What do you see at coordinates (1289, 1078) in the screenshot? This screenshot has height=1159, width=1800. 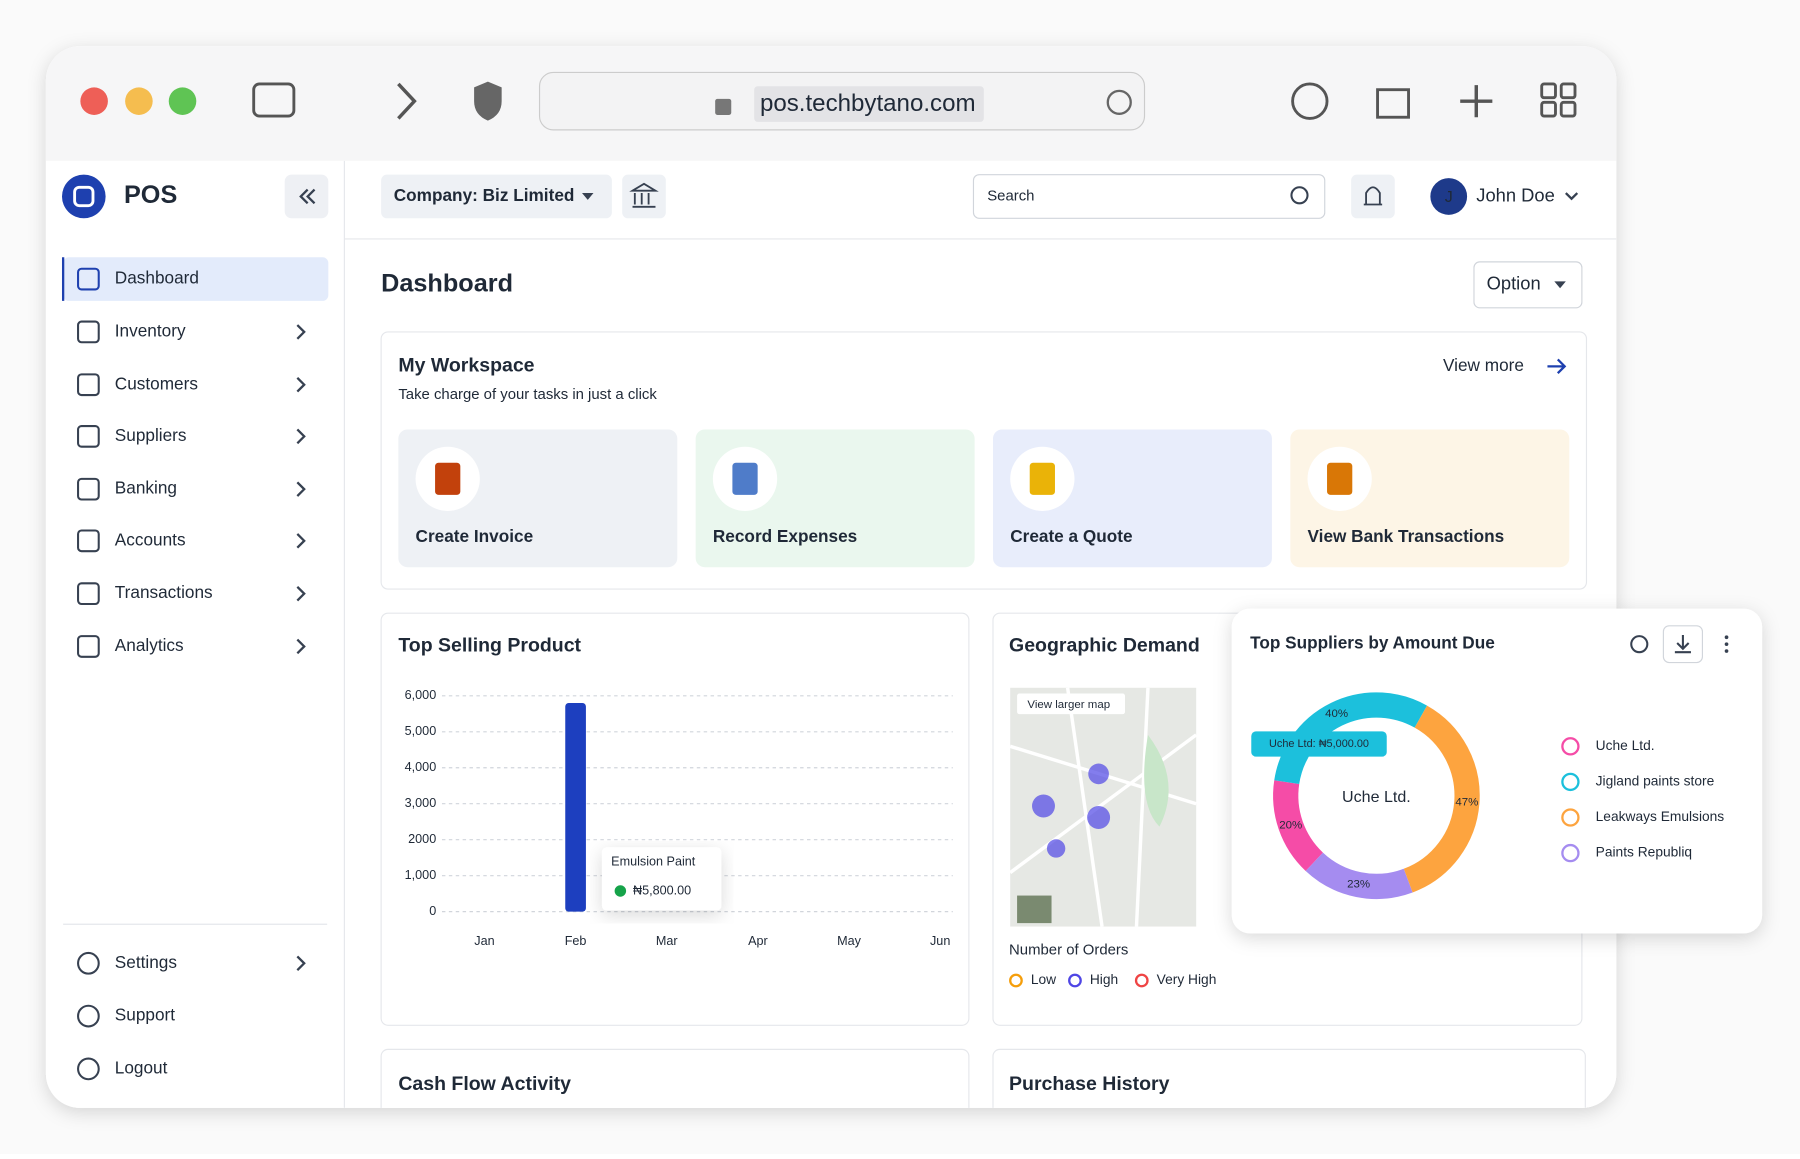 I see `purchase-card` at bounding box center [1289, 1078].